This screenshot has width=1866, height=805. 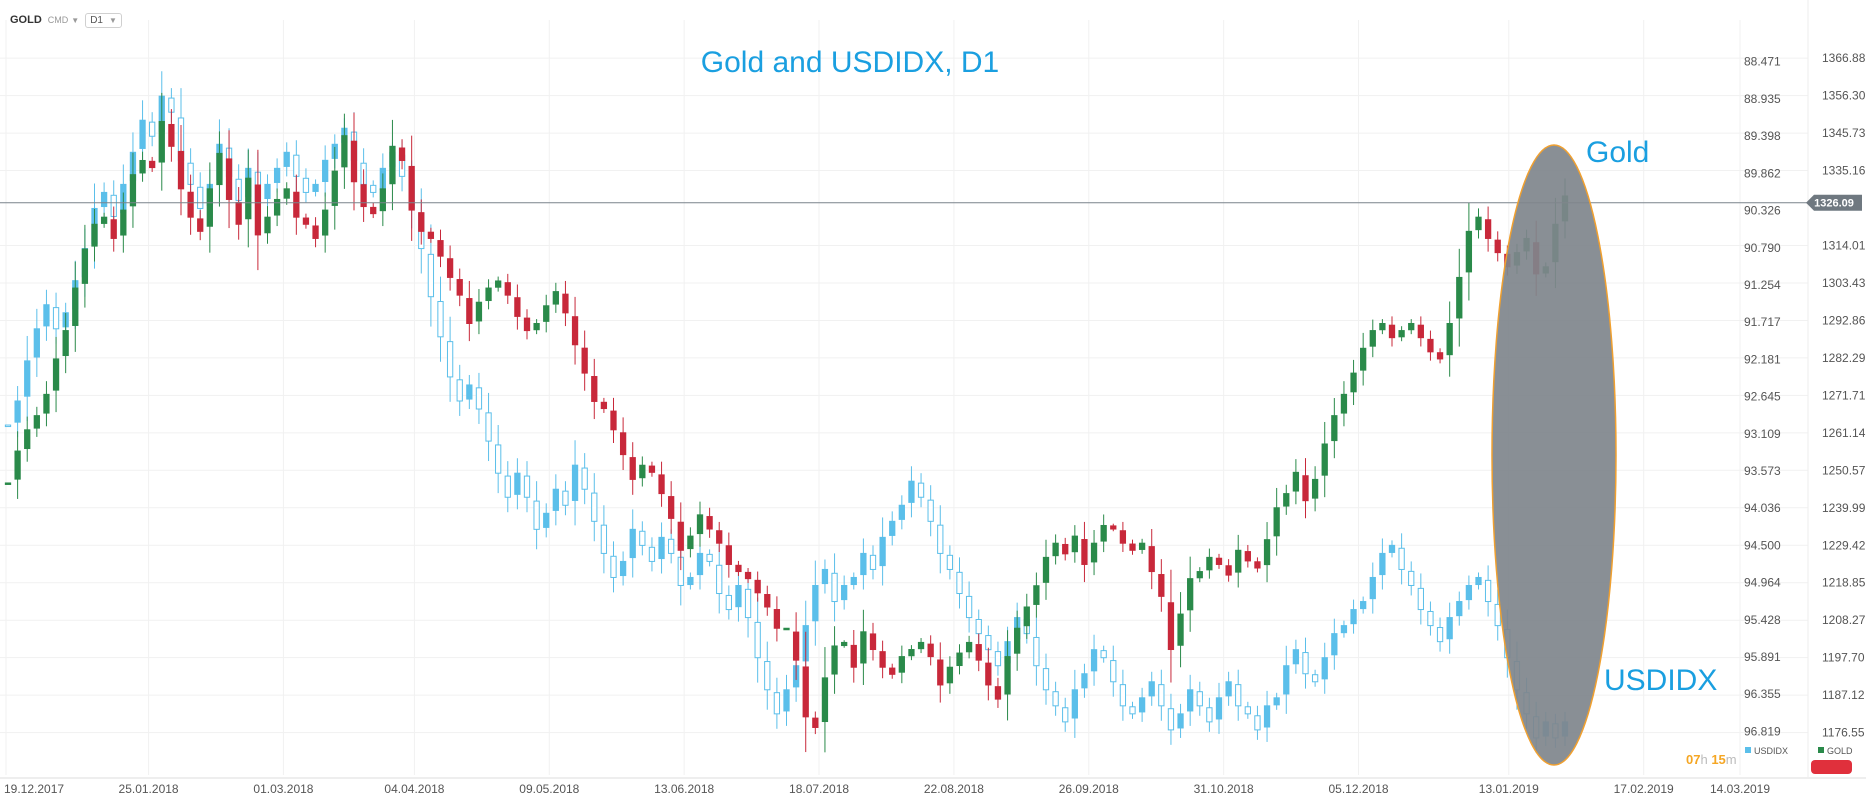 What do you see at coordinates (819, 789) in the screenshot?
I see `date-axis-label: 18.07.2018` at bounding box center [819, 789].